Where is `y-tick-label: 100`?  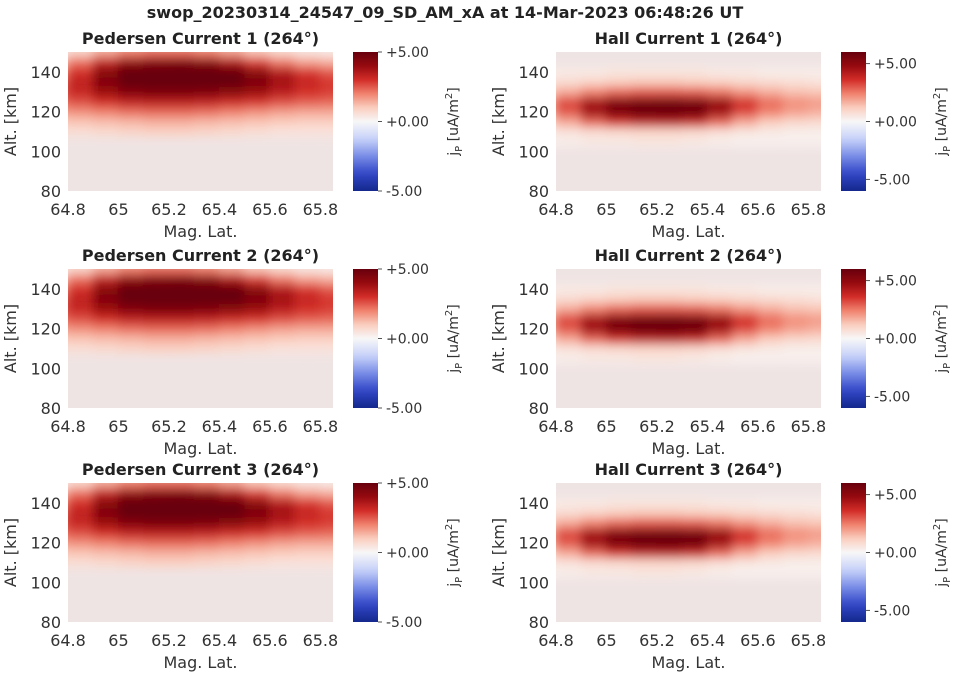 y-tick-label: 100 is located at coordinates (45, 151).